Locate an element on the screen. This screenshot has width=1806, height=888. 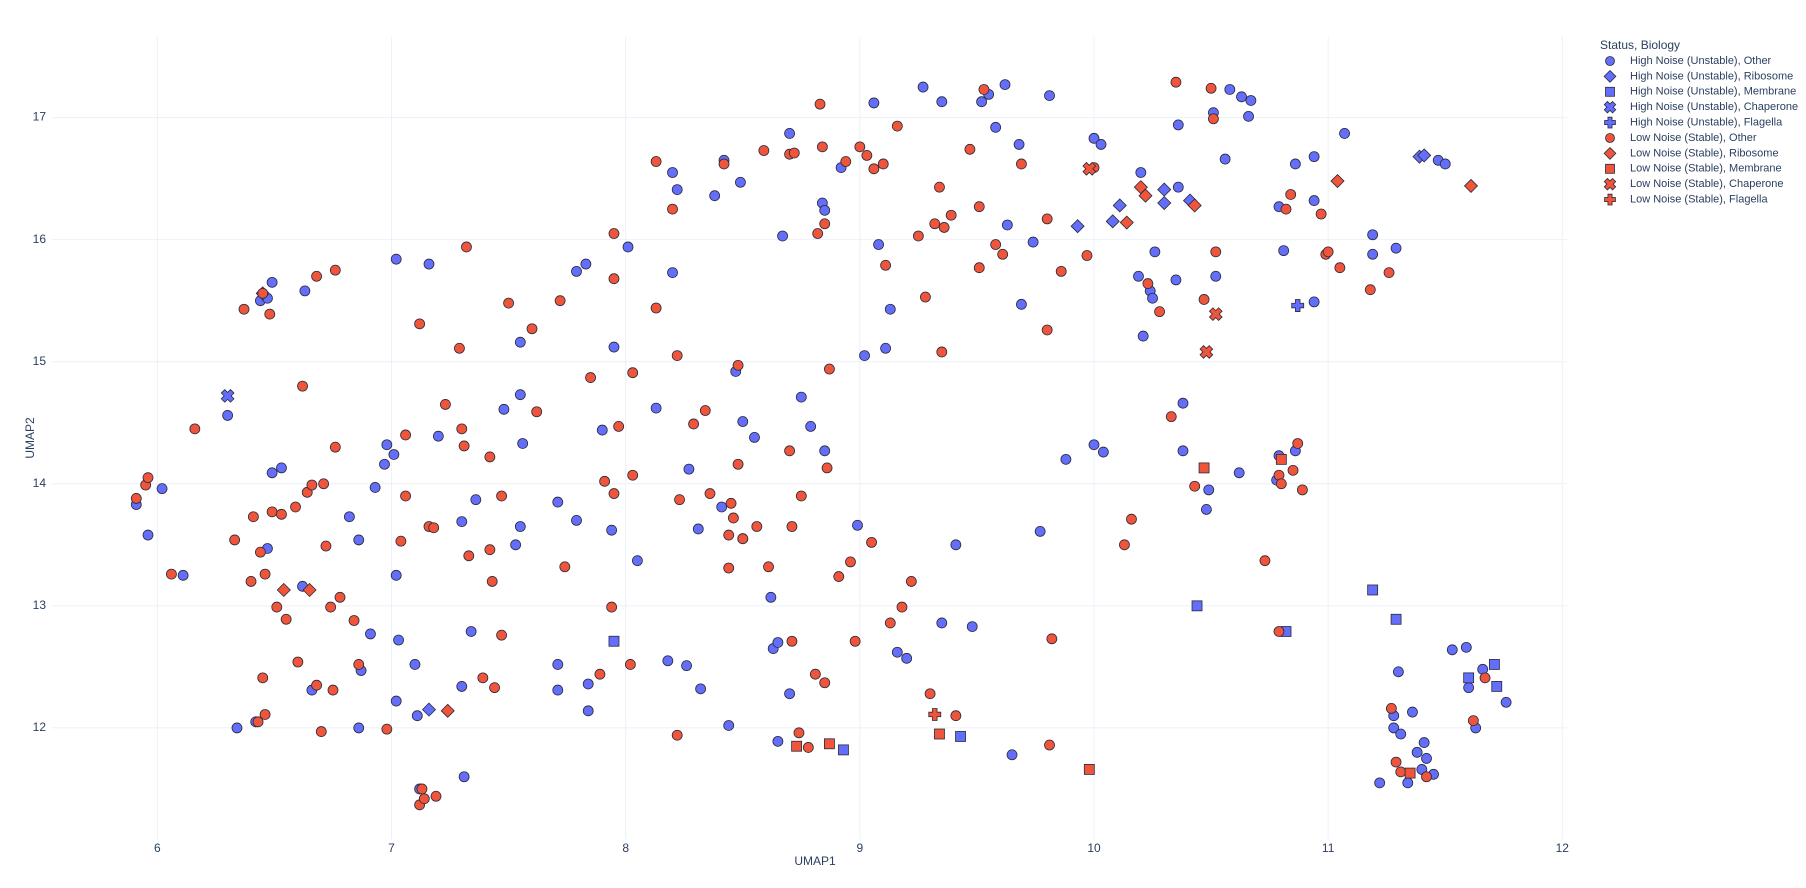
x-tick-label: 6 is located at coordinates (157, 848).